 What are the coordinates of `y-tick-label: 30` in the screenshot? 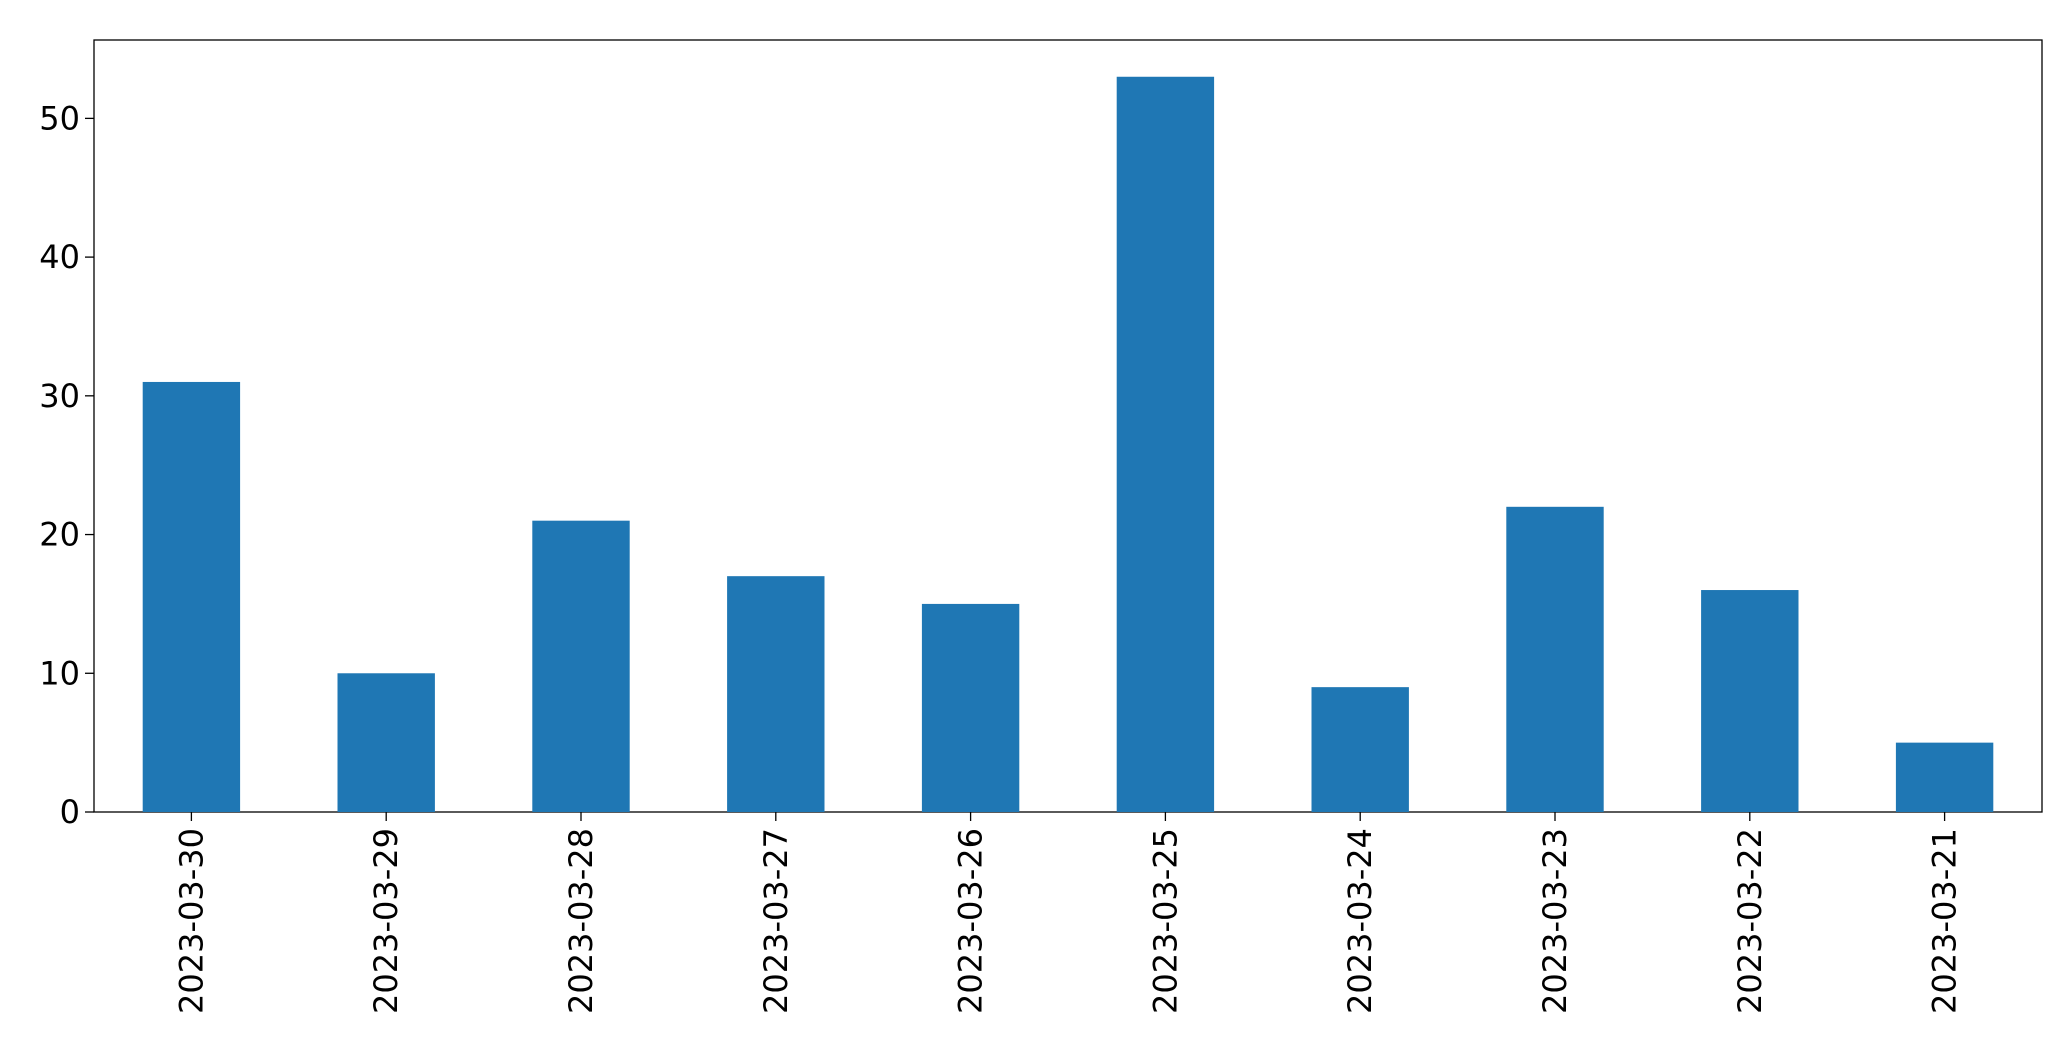 It's located at (59, 396).